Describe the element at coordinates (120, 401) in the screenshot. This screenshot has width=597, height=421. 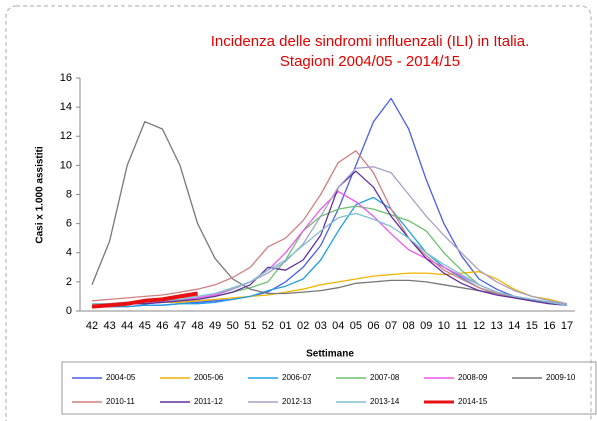
I see `legend-label: 2010-11` at that location.